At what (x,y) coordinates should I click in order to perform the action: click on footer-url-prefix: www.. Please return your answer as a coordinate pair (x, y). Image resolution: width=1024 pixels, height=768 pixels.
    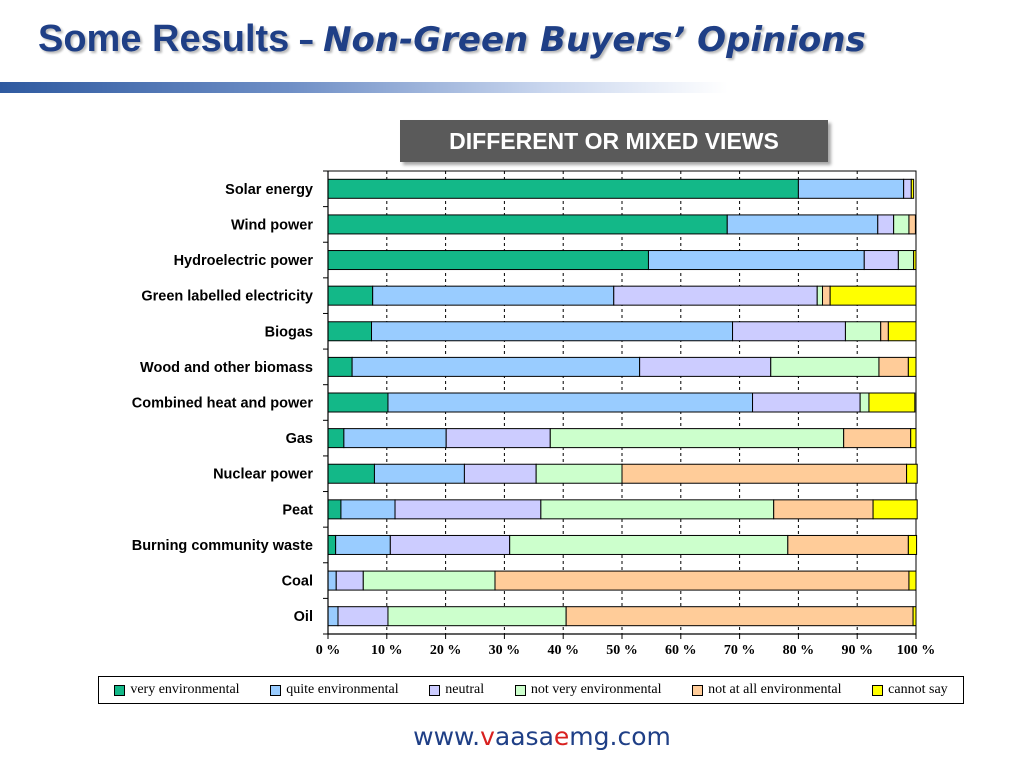
    Looking at the image, I should click on (447, 736).